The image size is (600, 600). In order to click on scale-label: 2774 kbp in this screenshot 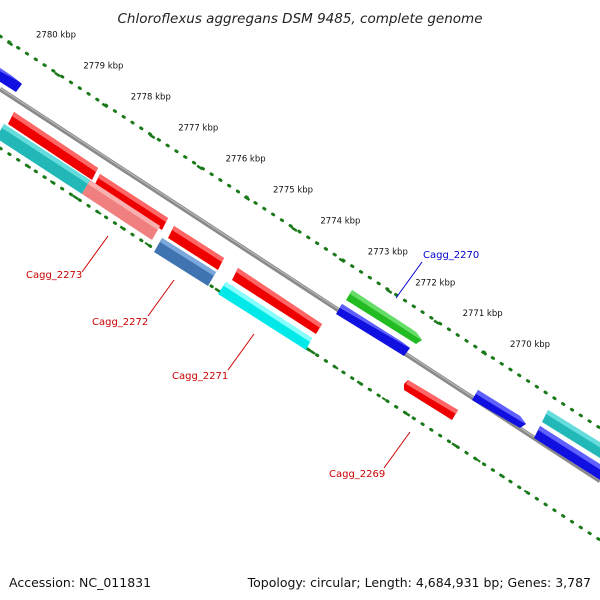, I will do `click(340, 221)`.